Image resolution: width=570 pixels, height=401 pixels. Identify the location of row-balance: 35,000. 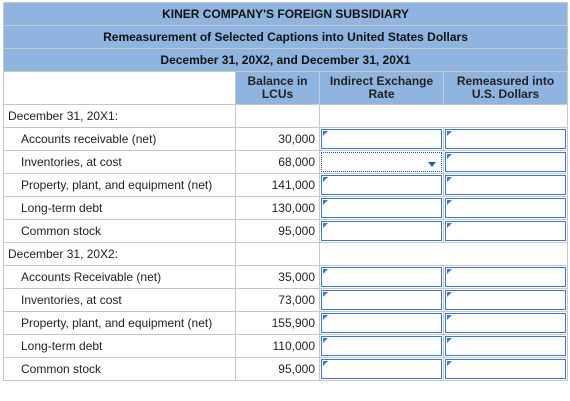
(277, 277).